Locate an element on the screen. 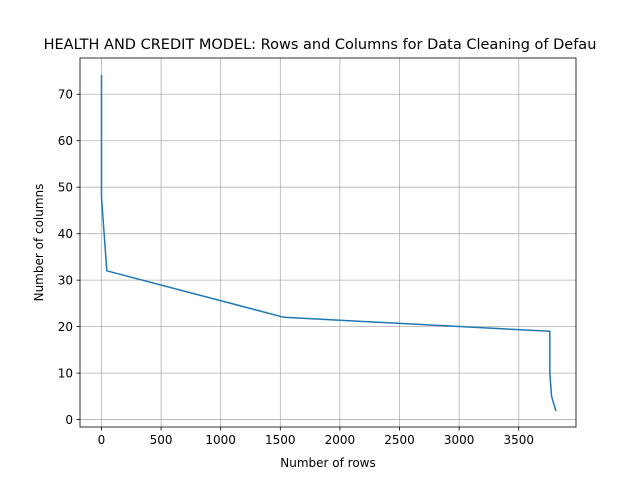  y-tick-label: 40 is located at coordinates (65, 234).